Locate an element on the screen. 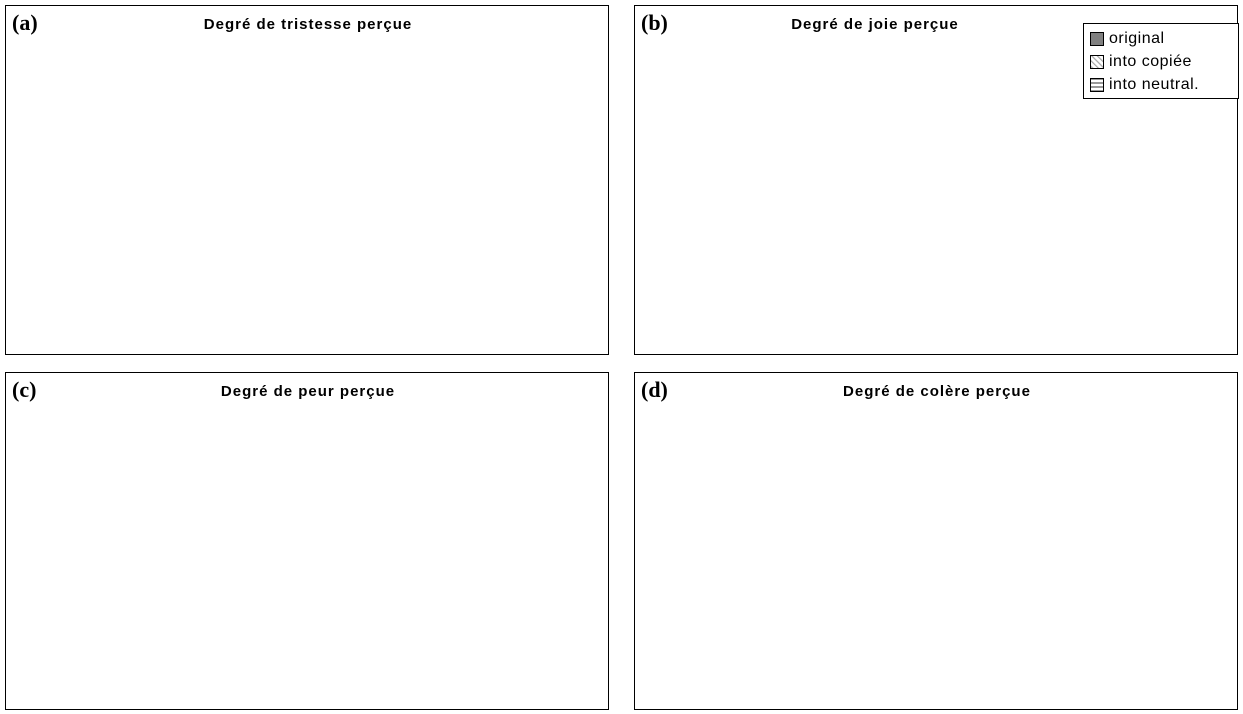  legend-label: into copiée is located at coordinates (1150, 61).